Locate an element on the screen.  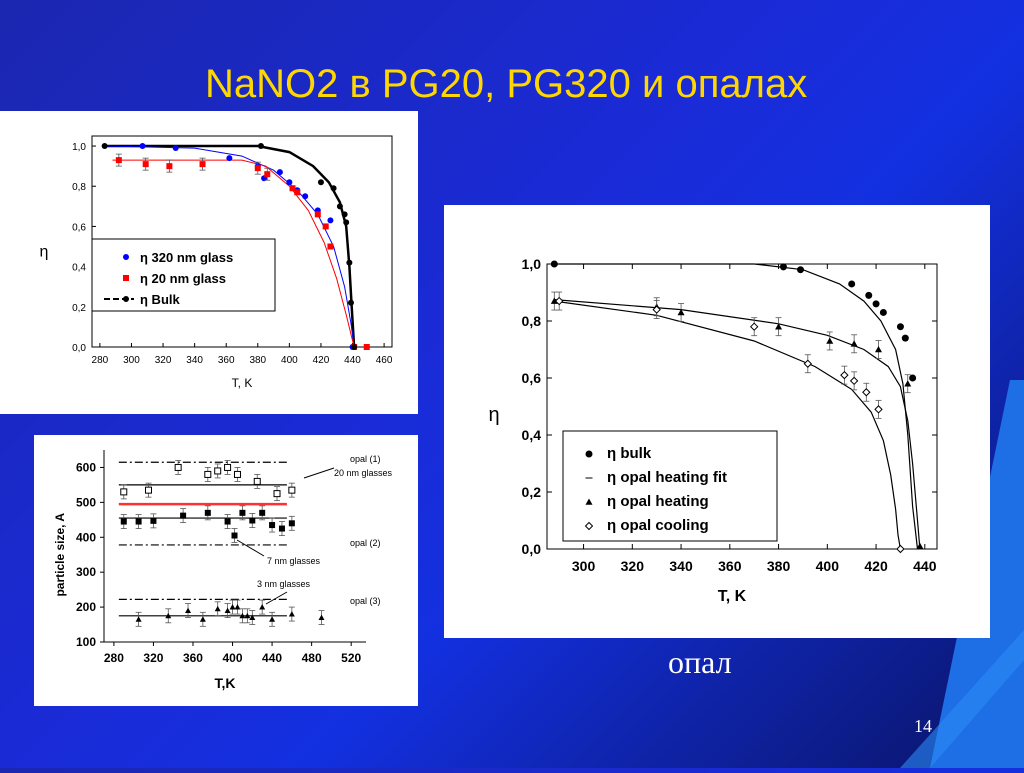
annotation-label: opal (1) is located at coordinates (365, 459).